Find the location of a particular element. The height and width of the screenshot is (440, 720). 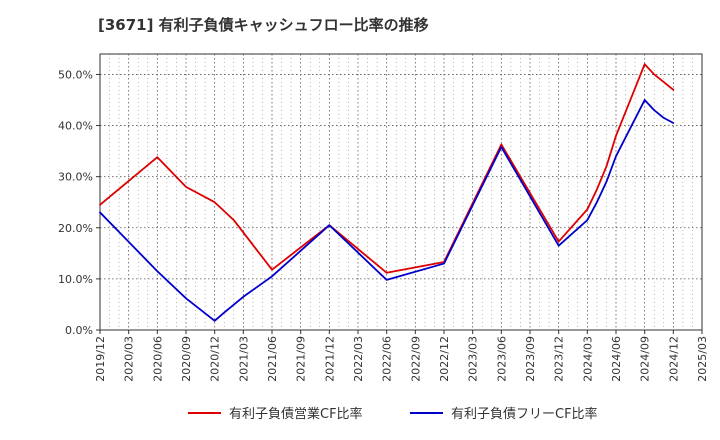

x-tick-label: 2021/09 is located at coordinates (301, 359).